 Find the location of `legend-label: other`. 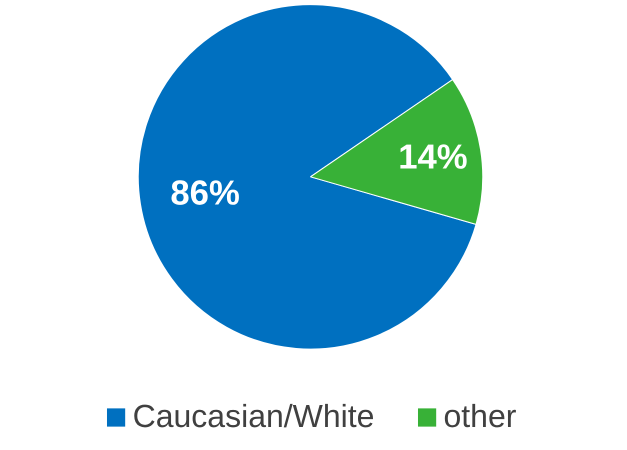

legend-label: other is located at coordinates (479, 416).